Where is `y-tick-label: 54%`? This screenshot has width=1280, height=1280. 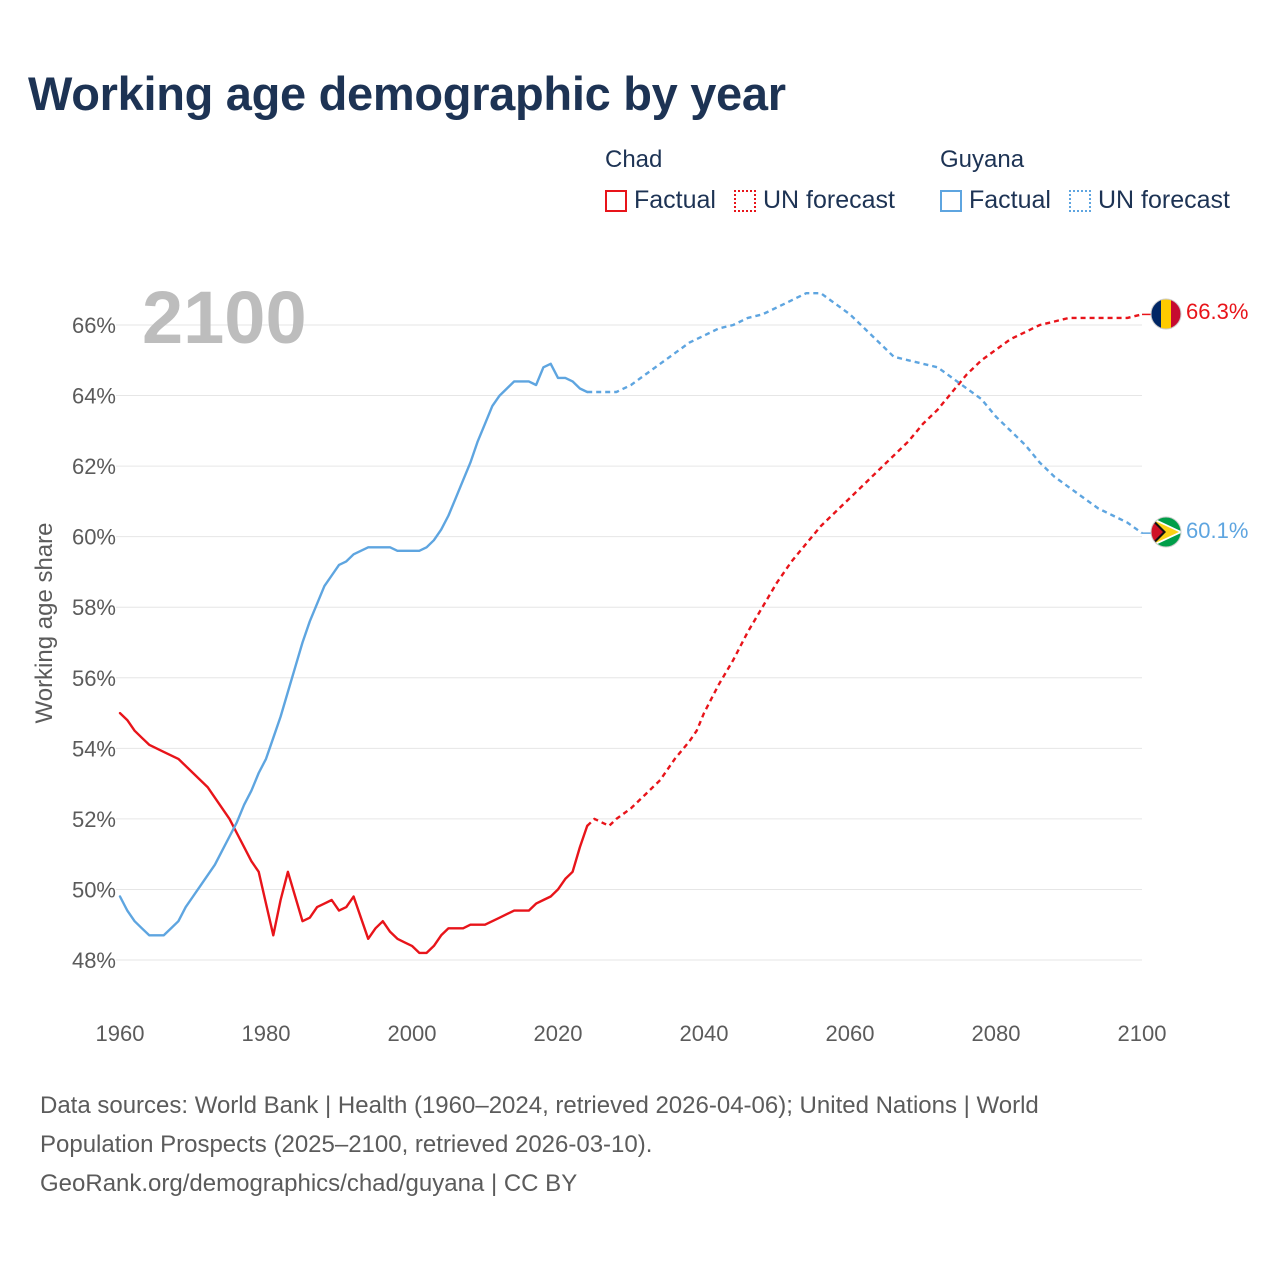 y-tick-label: 54% is located at coordinates (94, 748).